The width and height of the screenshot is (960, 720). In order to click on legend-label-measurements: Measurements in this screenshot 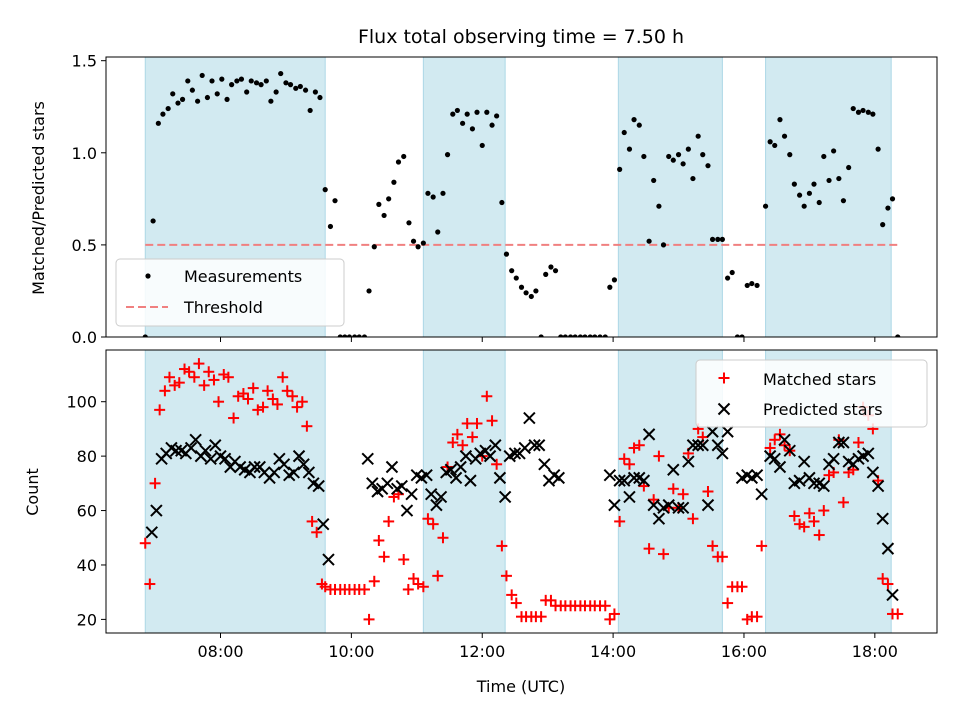, I will do `click(243, 276)`.